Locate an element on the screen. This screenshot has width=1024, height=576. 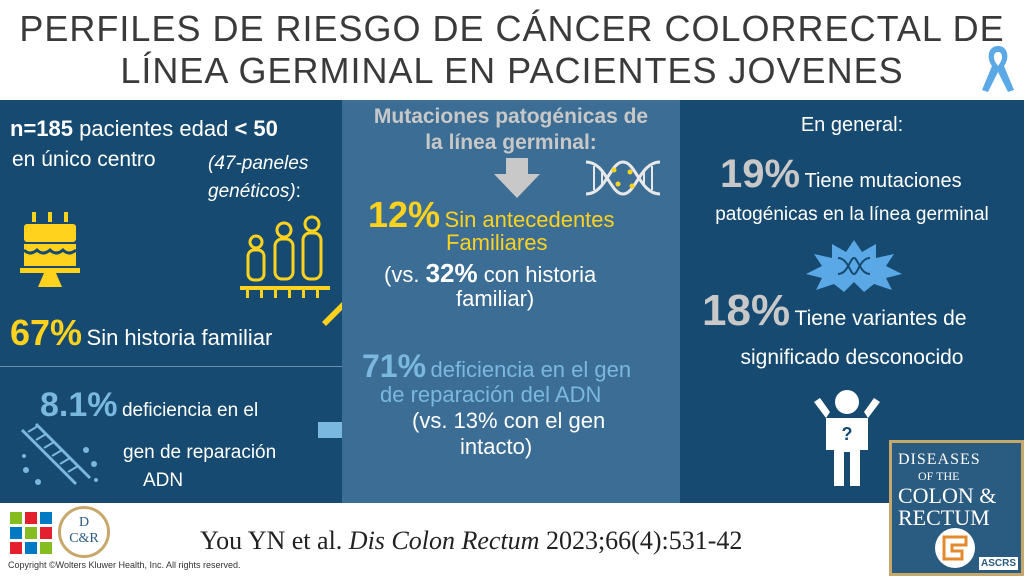
pathogenic-mutations-line-2: patogénicas en la línea germinal is located at coordinates (852, 214).